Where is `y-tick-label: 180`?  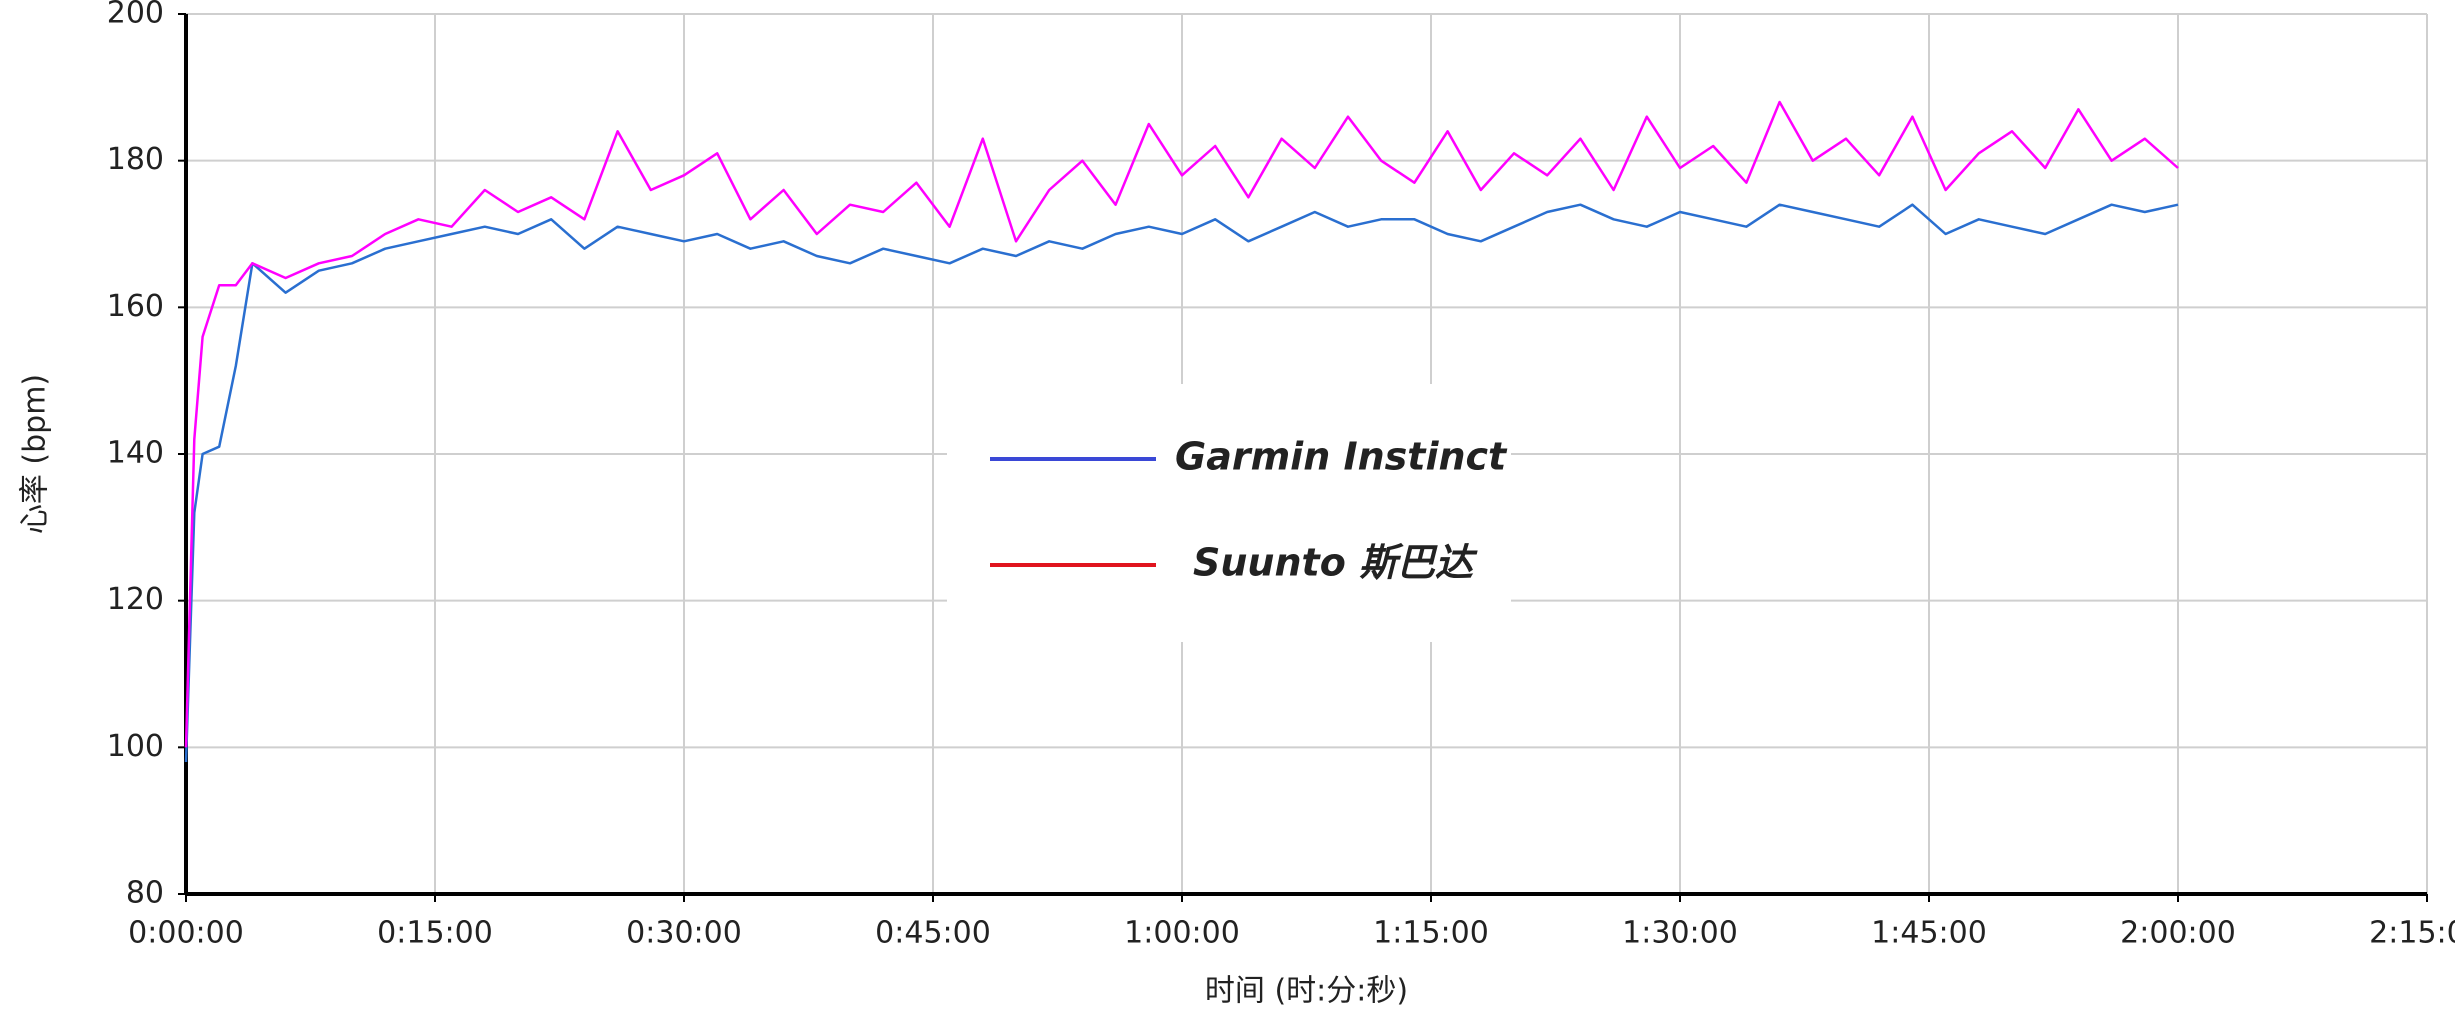 y-tick-label: 180 is located at coordinates (135, 159).